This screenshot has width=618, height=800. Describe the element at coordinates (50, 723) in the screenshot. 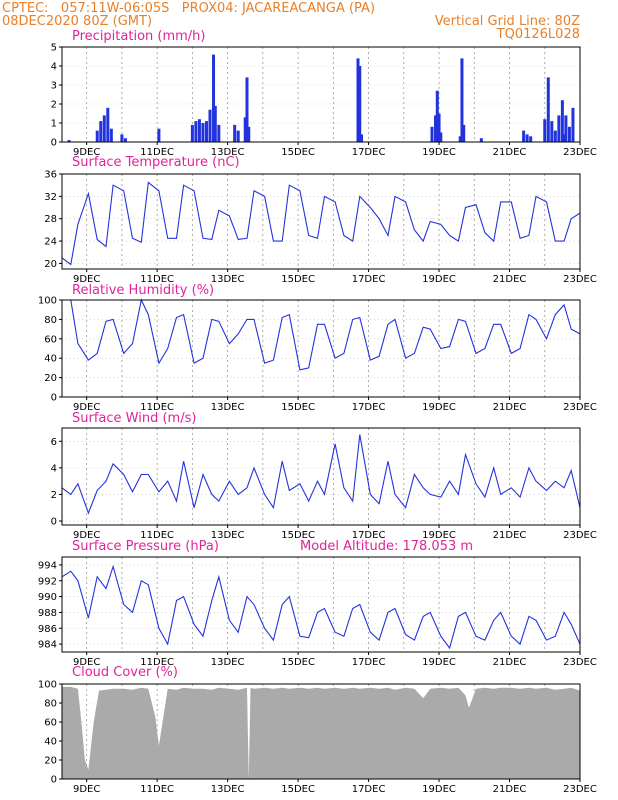

I see `y-tick-label: 60` at that location.